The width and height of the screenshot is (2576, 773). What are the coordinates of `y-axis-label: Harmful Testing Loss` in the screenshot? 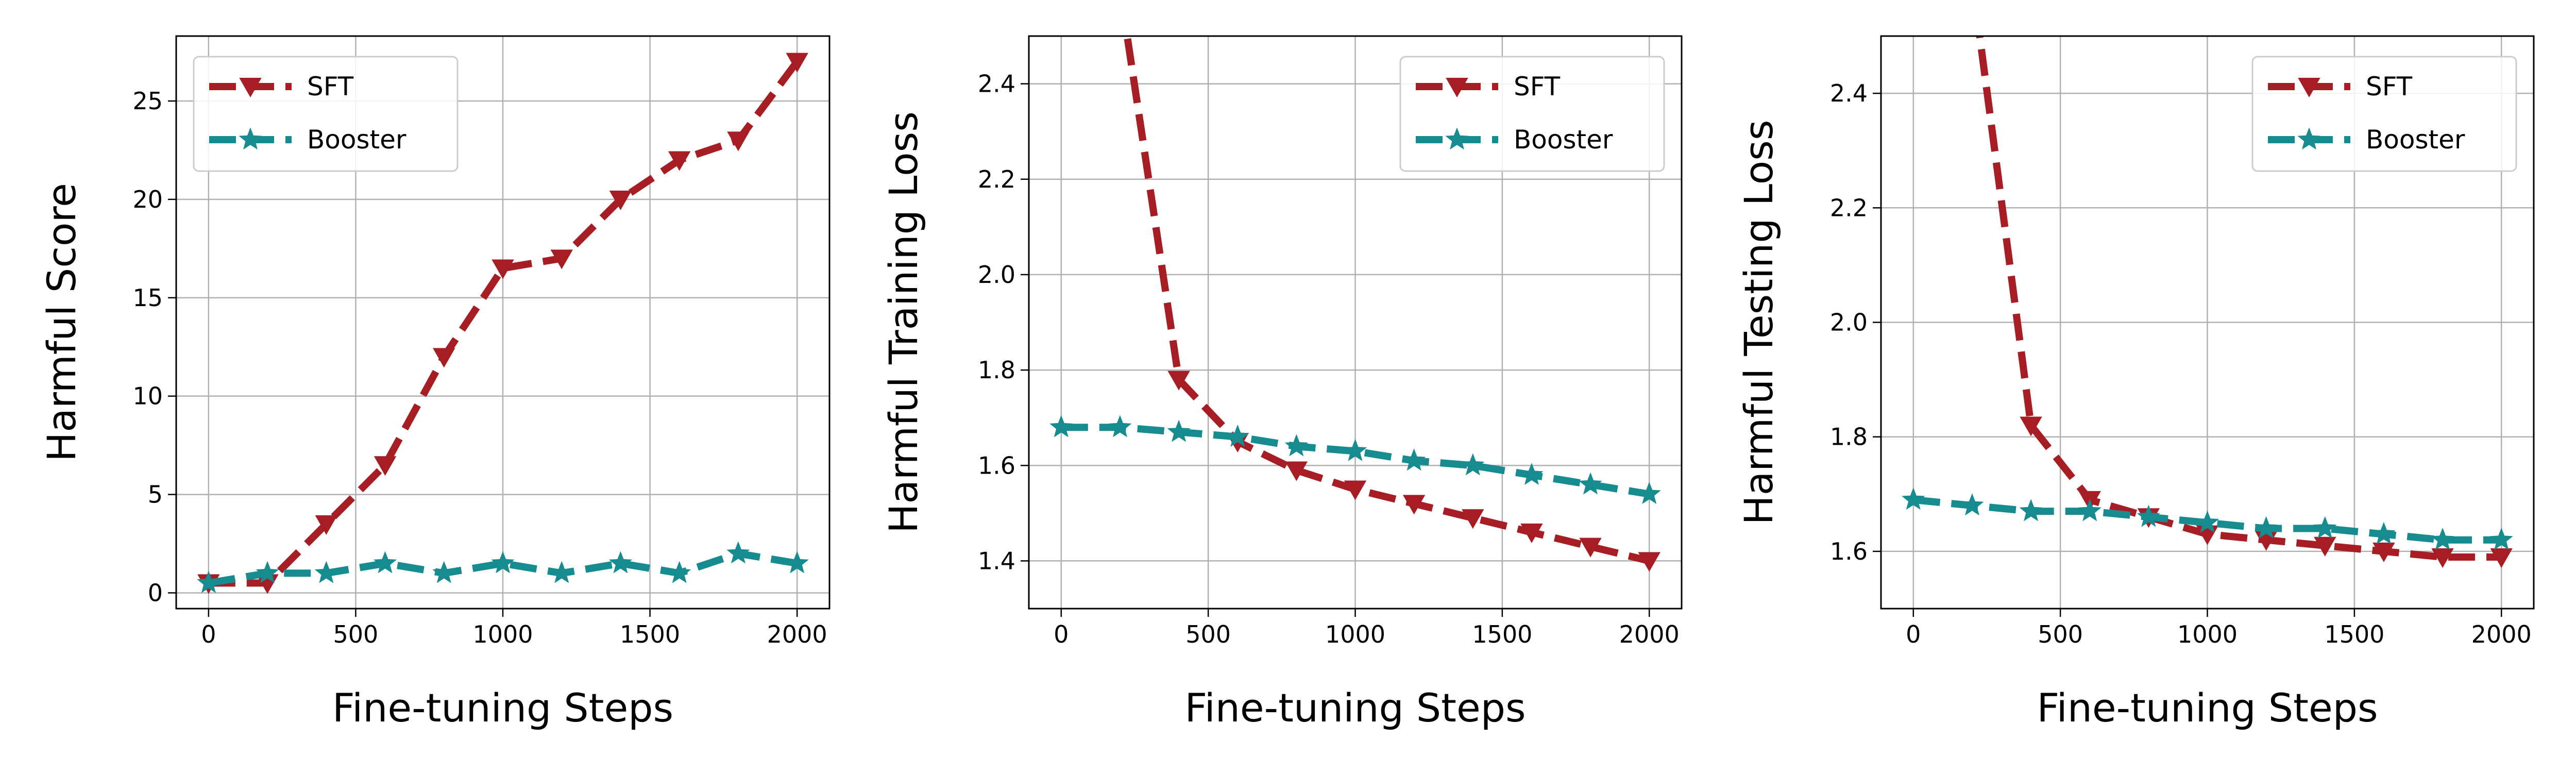 It's located at (1759, 322).